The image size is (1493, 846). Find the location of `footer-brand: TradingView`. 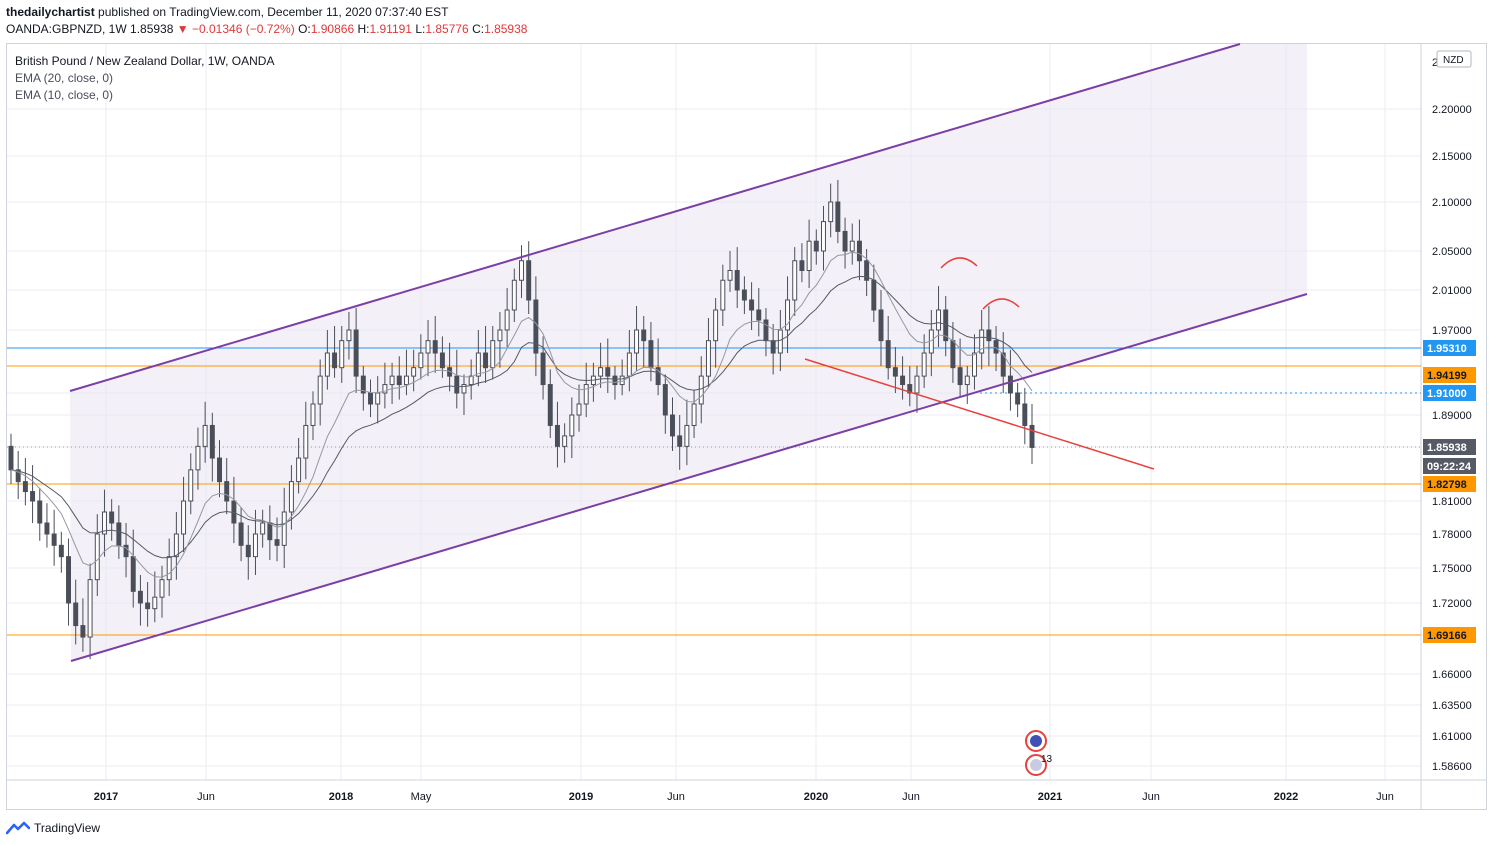

footer-brand: TradingView is located at coordinates (67, 828).